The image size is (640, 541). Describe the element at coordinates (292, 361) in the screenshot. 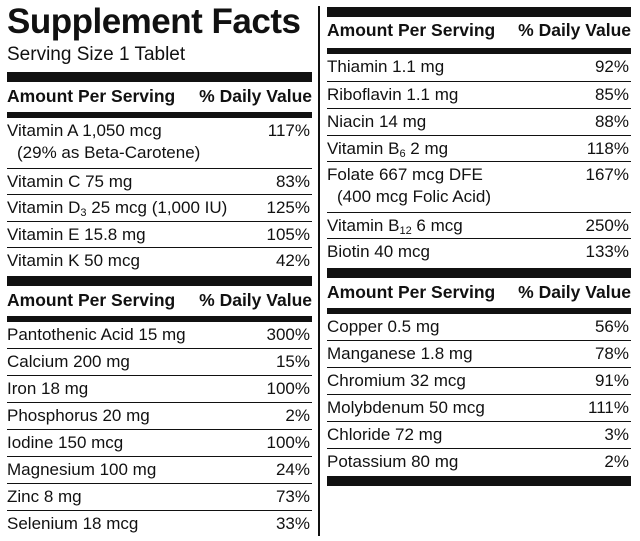

I see `daily-value-percent: 15%` at that location.